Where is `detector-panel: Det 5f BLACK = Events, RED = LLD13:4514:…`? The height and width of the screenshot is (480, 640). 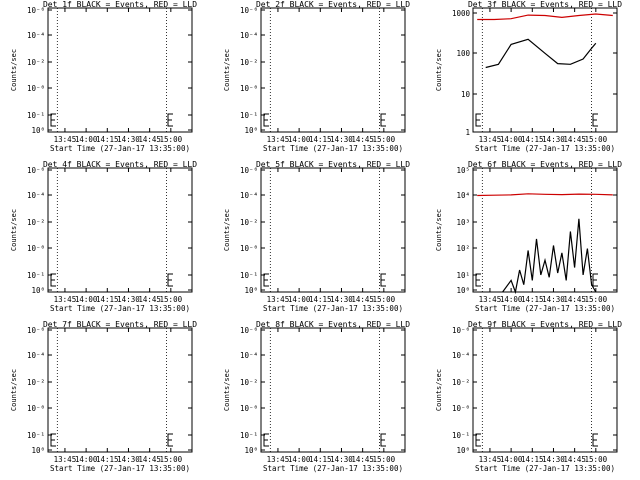
detector-panel: Det 5f BLACK = Events, RED = LLD13:4514:… is located at coordinates (316, 236).